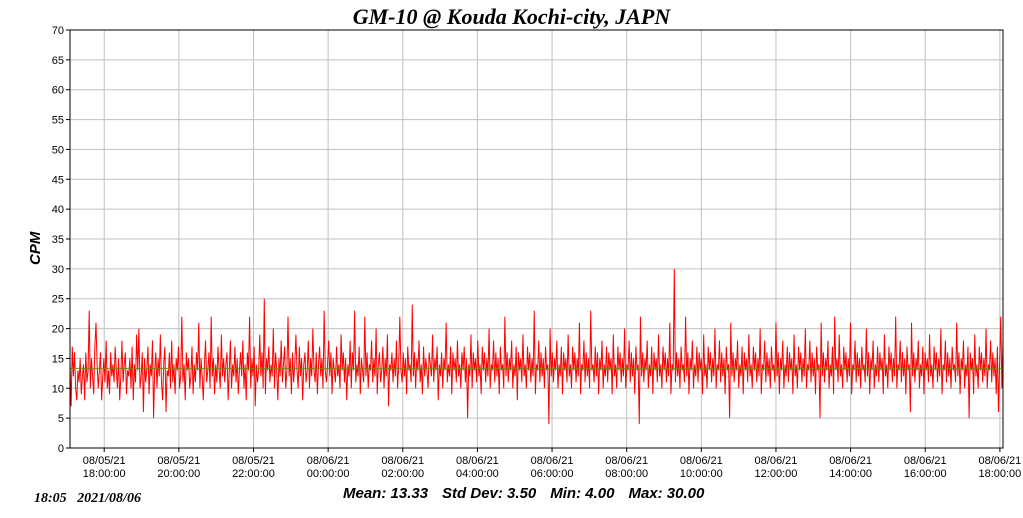  Describe the element at coordinates (328, 474) in the screenshot. I see `x-tick-time: 00:00:00` at that location.